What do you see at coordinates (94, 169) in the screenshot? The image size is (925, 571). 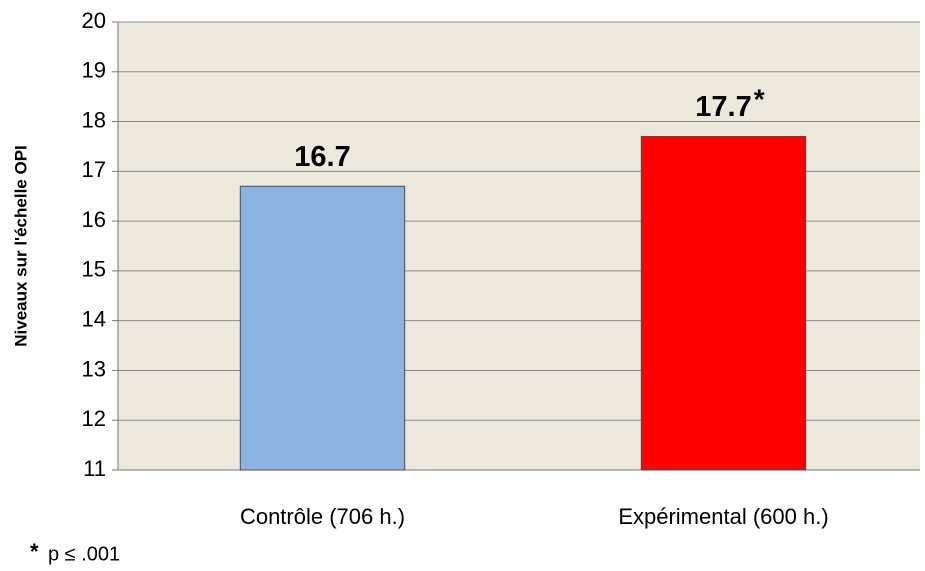 I see `y-tick-label: 17` at bounding box center [94, 169].